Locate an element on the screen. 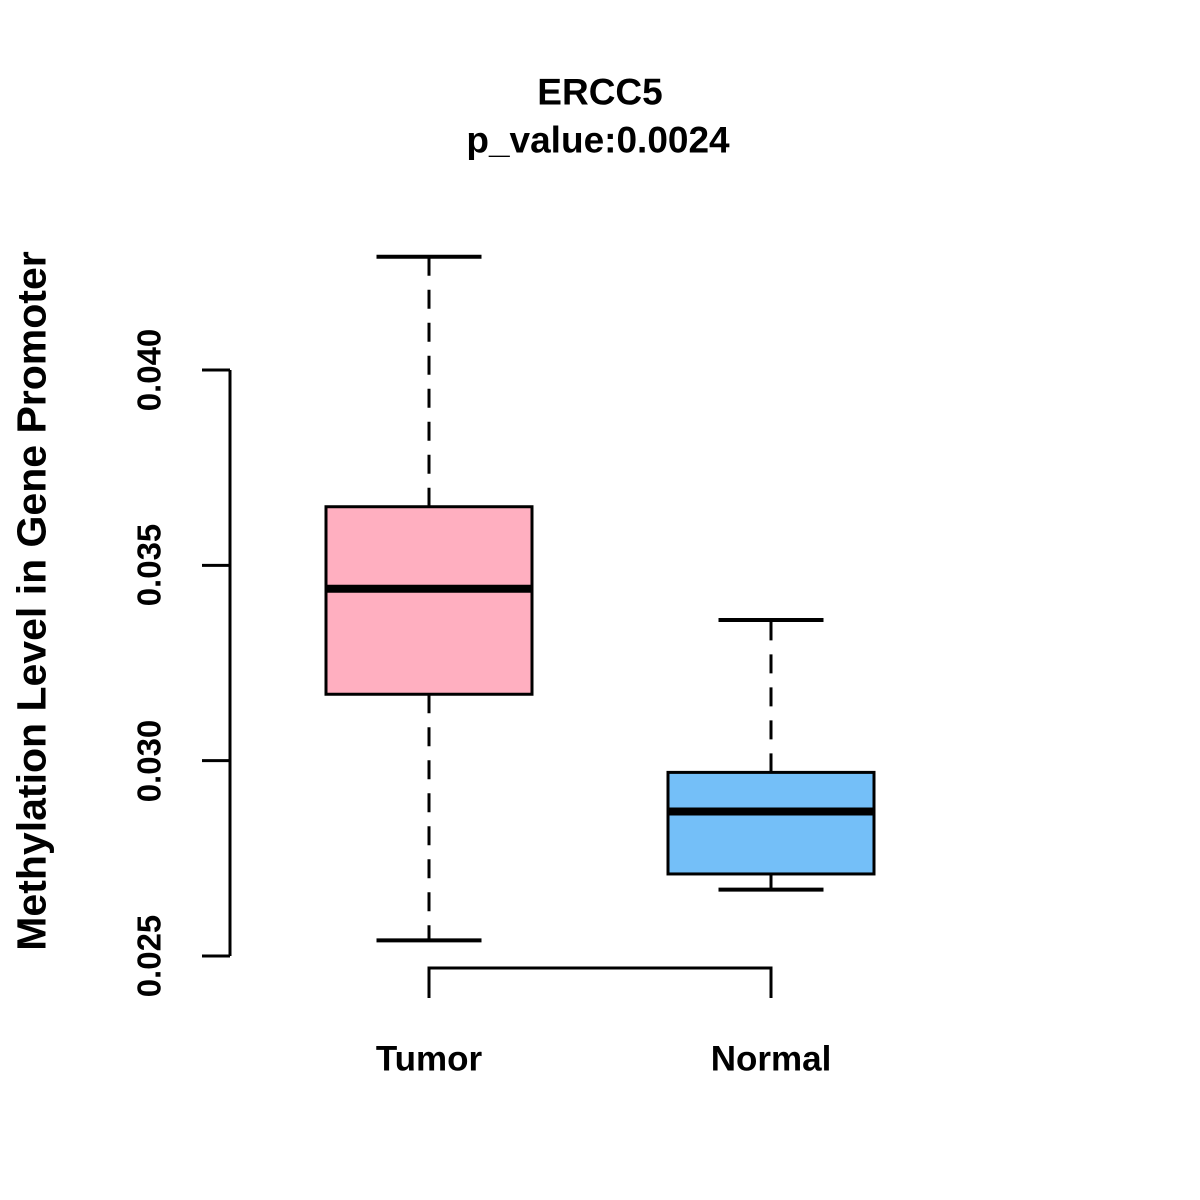 This screenshot has height=1200, width=1200. box-normal is located at coordinates (771, 755).